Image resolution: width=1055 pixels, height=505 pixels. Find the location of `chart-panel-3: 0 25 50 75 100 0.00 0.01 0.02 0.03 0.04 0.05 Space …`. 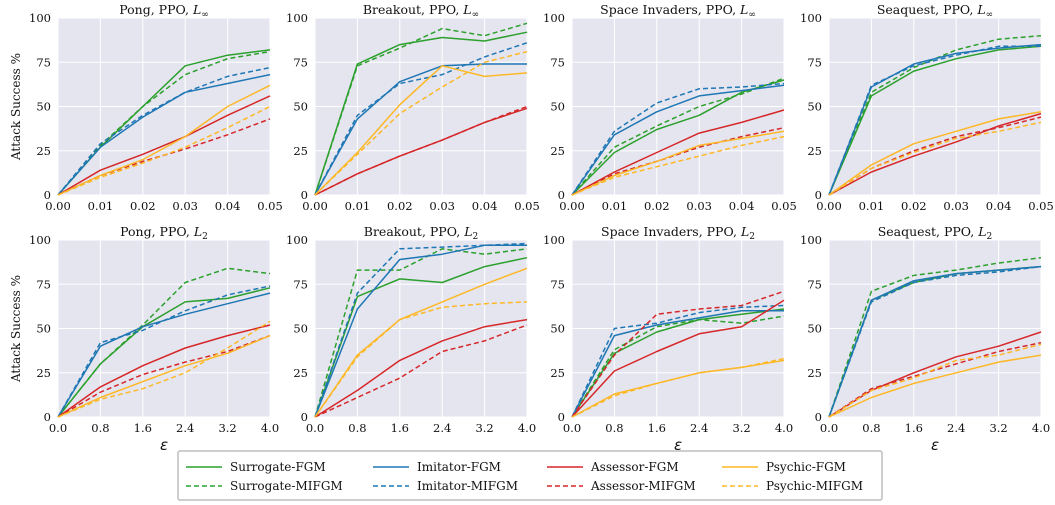

chart-panel-3: 0 25 50 75 100 0.00 0.01 0.02 0.03 0.04 0.05 Space … is located at coordinates (670, 107).